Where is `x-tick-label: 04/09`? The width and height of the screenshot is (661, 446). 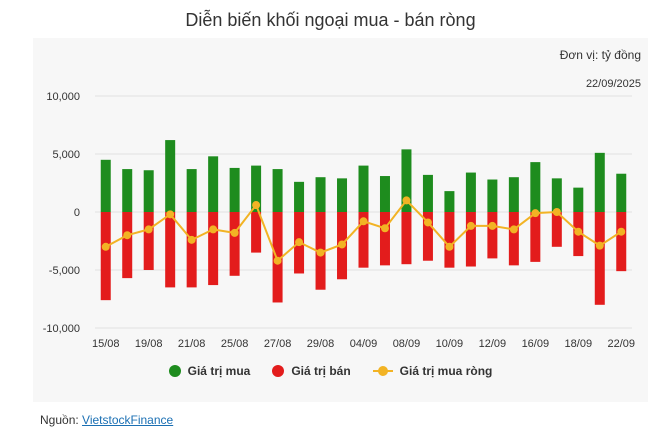
x-tick-label: 04/09 is located at coordinates (364, 344).